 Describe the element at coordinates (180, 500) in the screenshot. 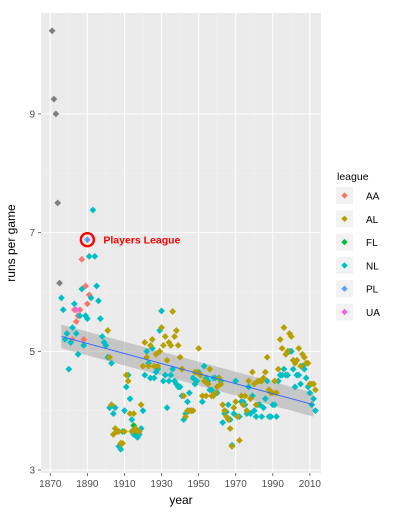

I see `x-axis-label: year` at that location.